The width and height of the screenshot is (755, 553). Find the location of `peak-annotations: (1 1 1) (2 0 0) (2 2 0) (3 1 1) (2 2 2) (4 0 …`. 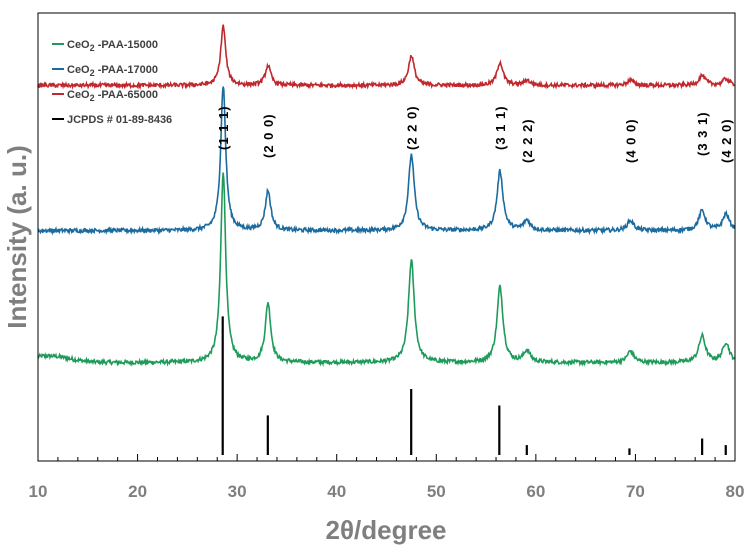

peak-annotations: (1 1 1) (2 0 0) (2 2 0) (3 1 1) (2 2 2) (4 0 … is located at coordinates (475, 134).